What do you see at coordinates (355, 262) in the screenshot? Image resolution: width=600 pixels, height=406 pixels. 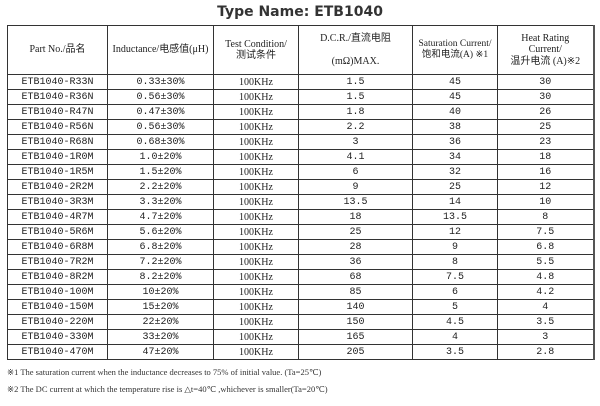 I see `table-cell: 36` at bounding box center [355, 262].